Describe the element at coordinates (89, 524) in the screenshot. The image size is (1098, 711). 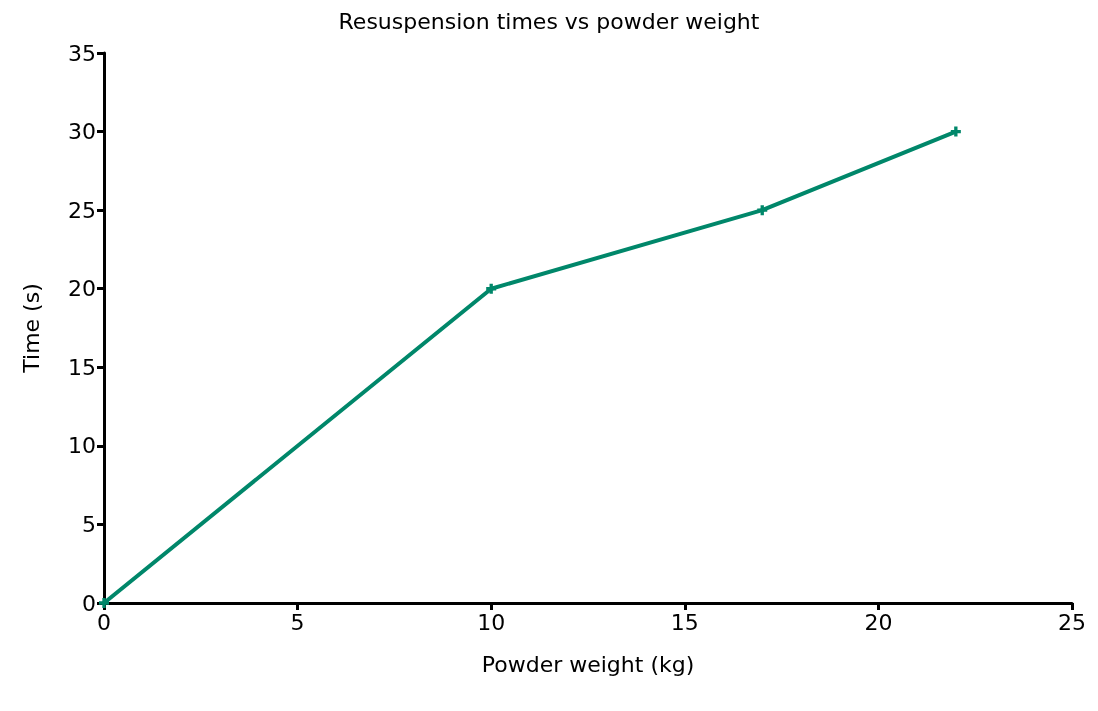
I see `y-tick-label: 5` at that location.